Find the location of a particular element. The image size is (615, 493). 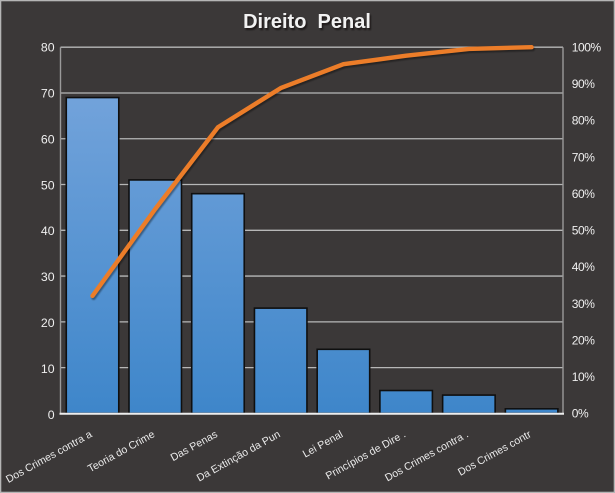

svg-text: 80 is located at coordinates (48, 47).